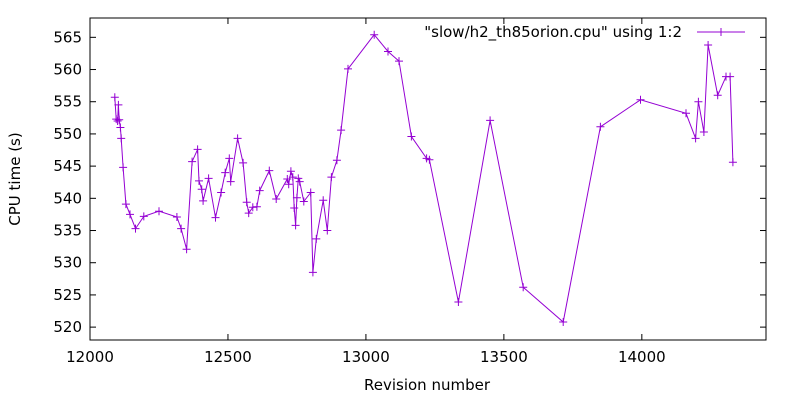 The image size is (800, 400). What do you see at coordinates (366, 357) in the screenshot?
I see `x-tick-label: 13000` at bounding box center [366, 357].